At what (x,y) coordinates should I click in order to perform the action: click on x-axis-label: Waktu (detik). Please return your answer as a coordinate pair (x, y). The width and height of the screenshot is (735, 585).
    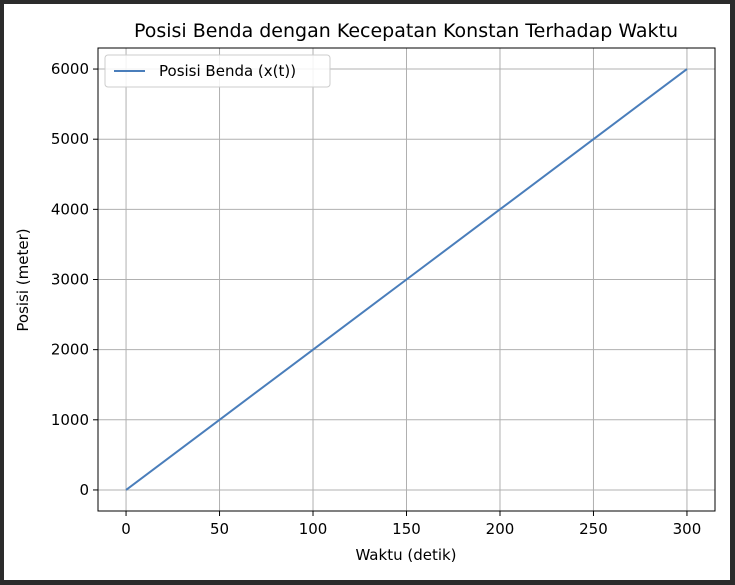
    Looking at the image, I should click on (405, 555).